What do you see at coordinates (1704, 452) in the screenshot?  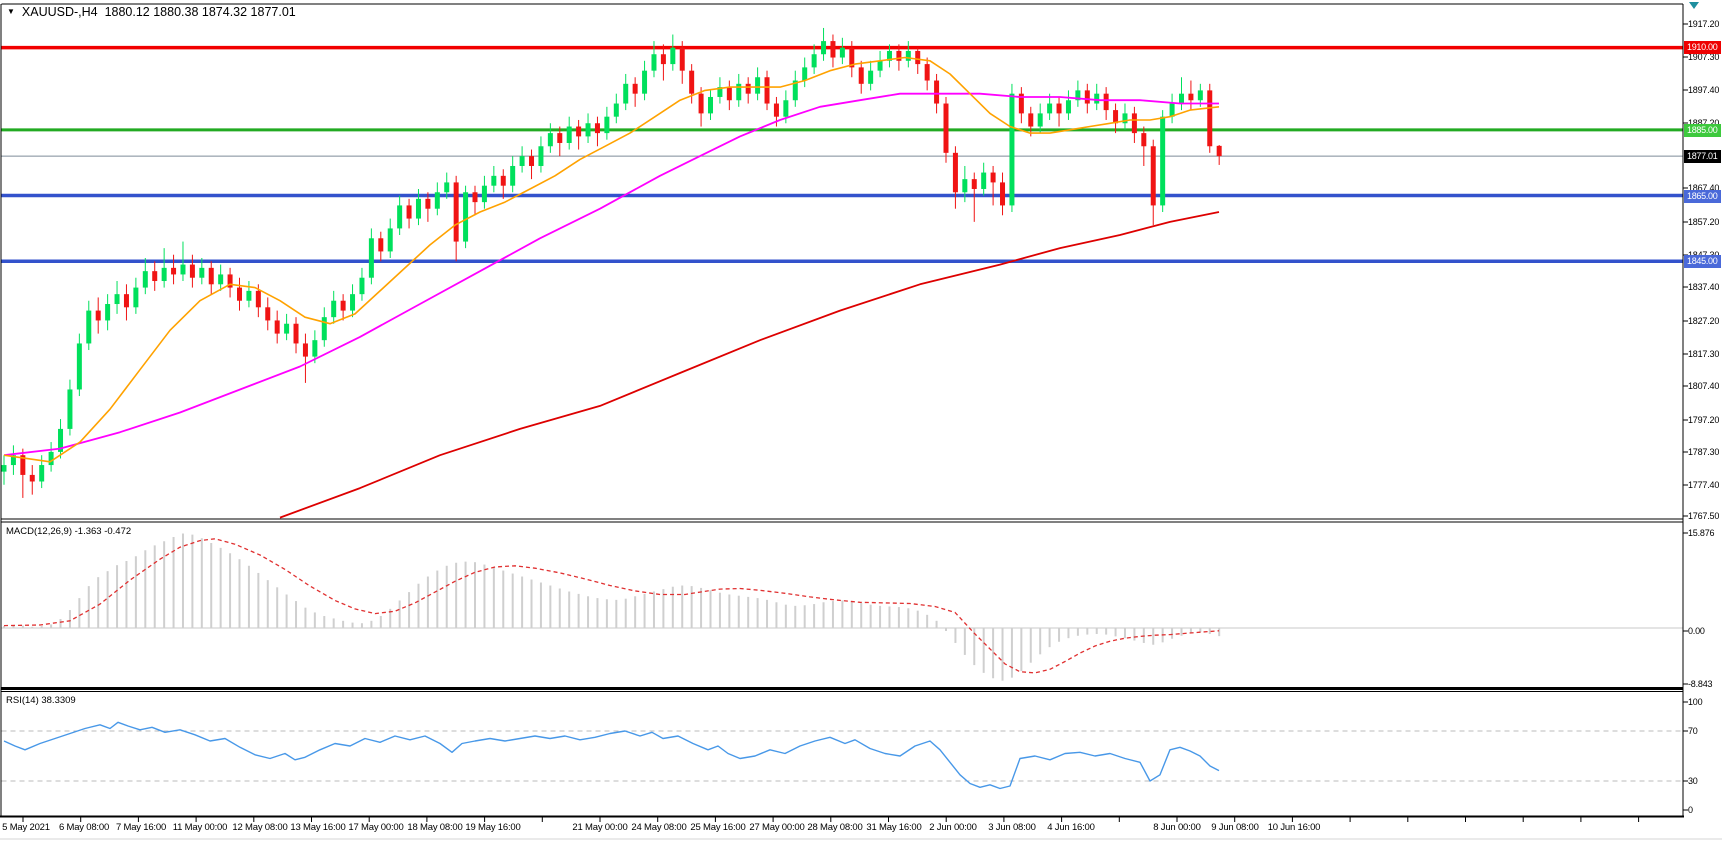 I see `price-tick-label: 1787.30` at bounding box center [1704, 452].